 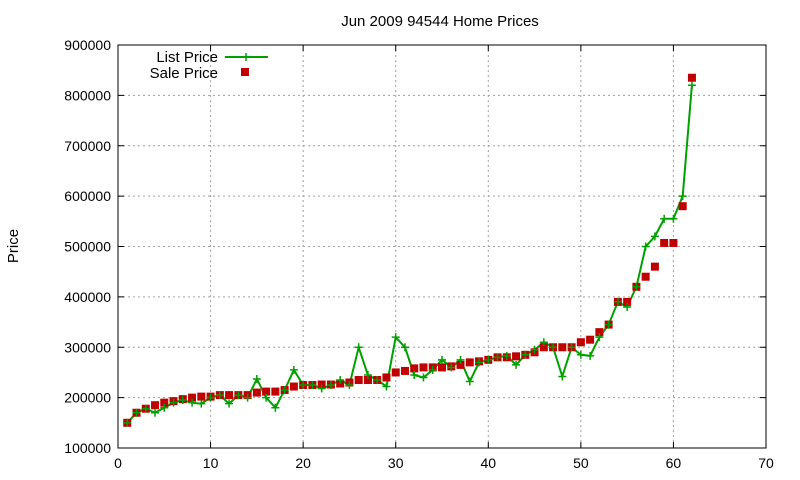 I want to click on legend: List Price Sale Price, so click(x=209, y=65).